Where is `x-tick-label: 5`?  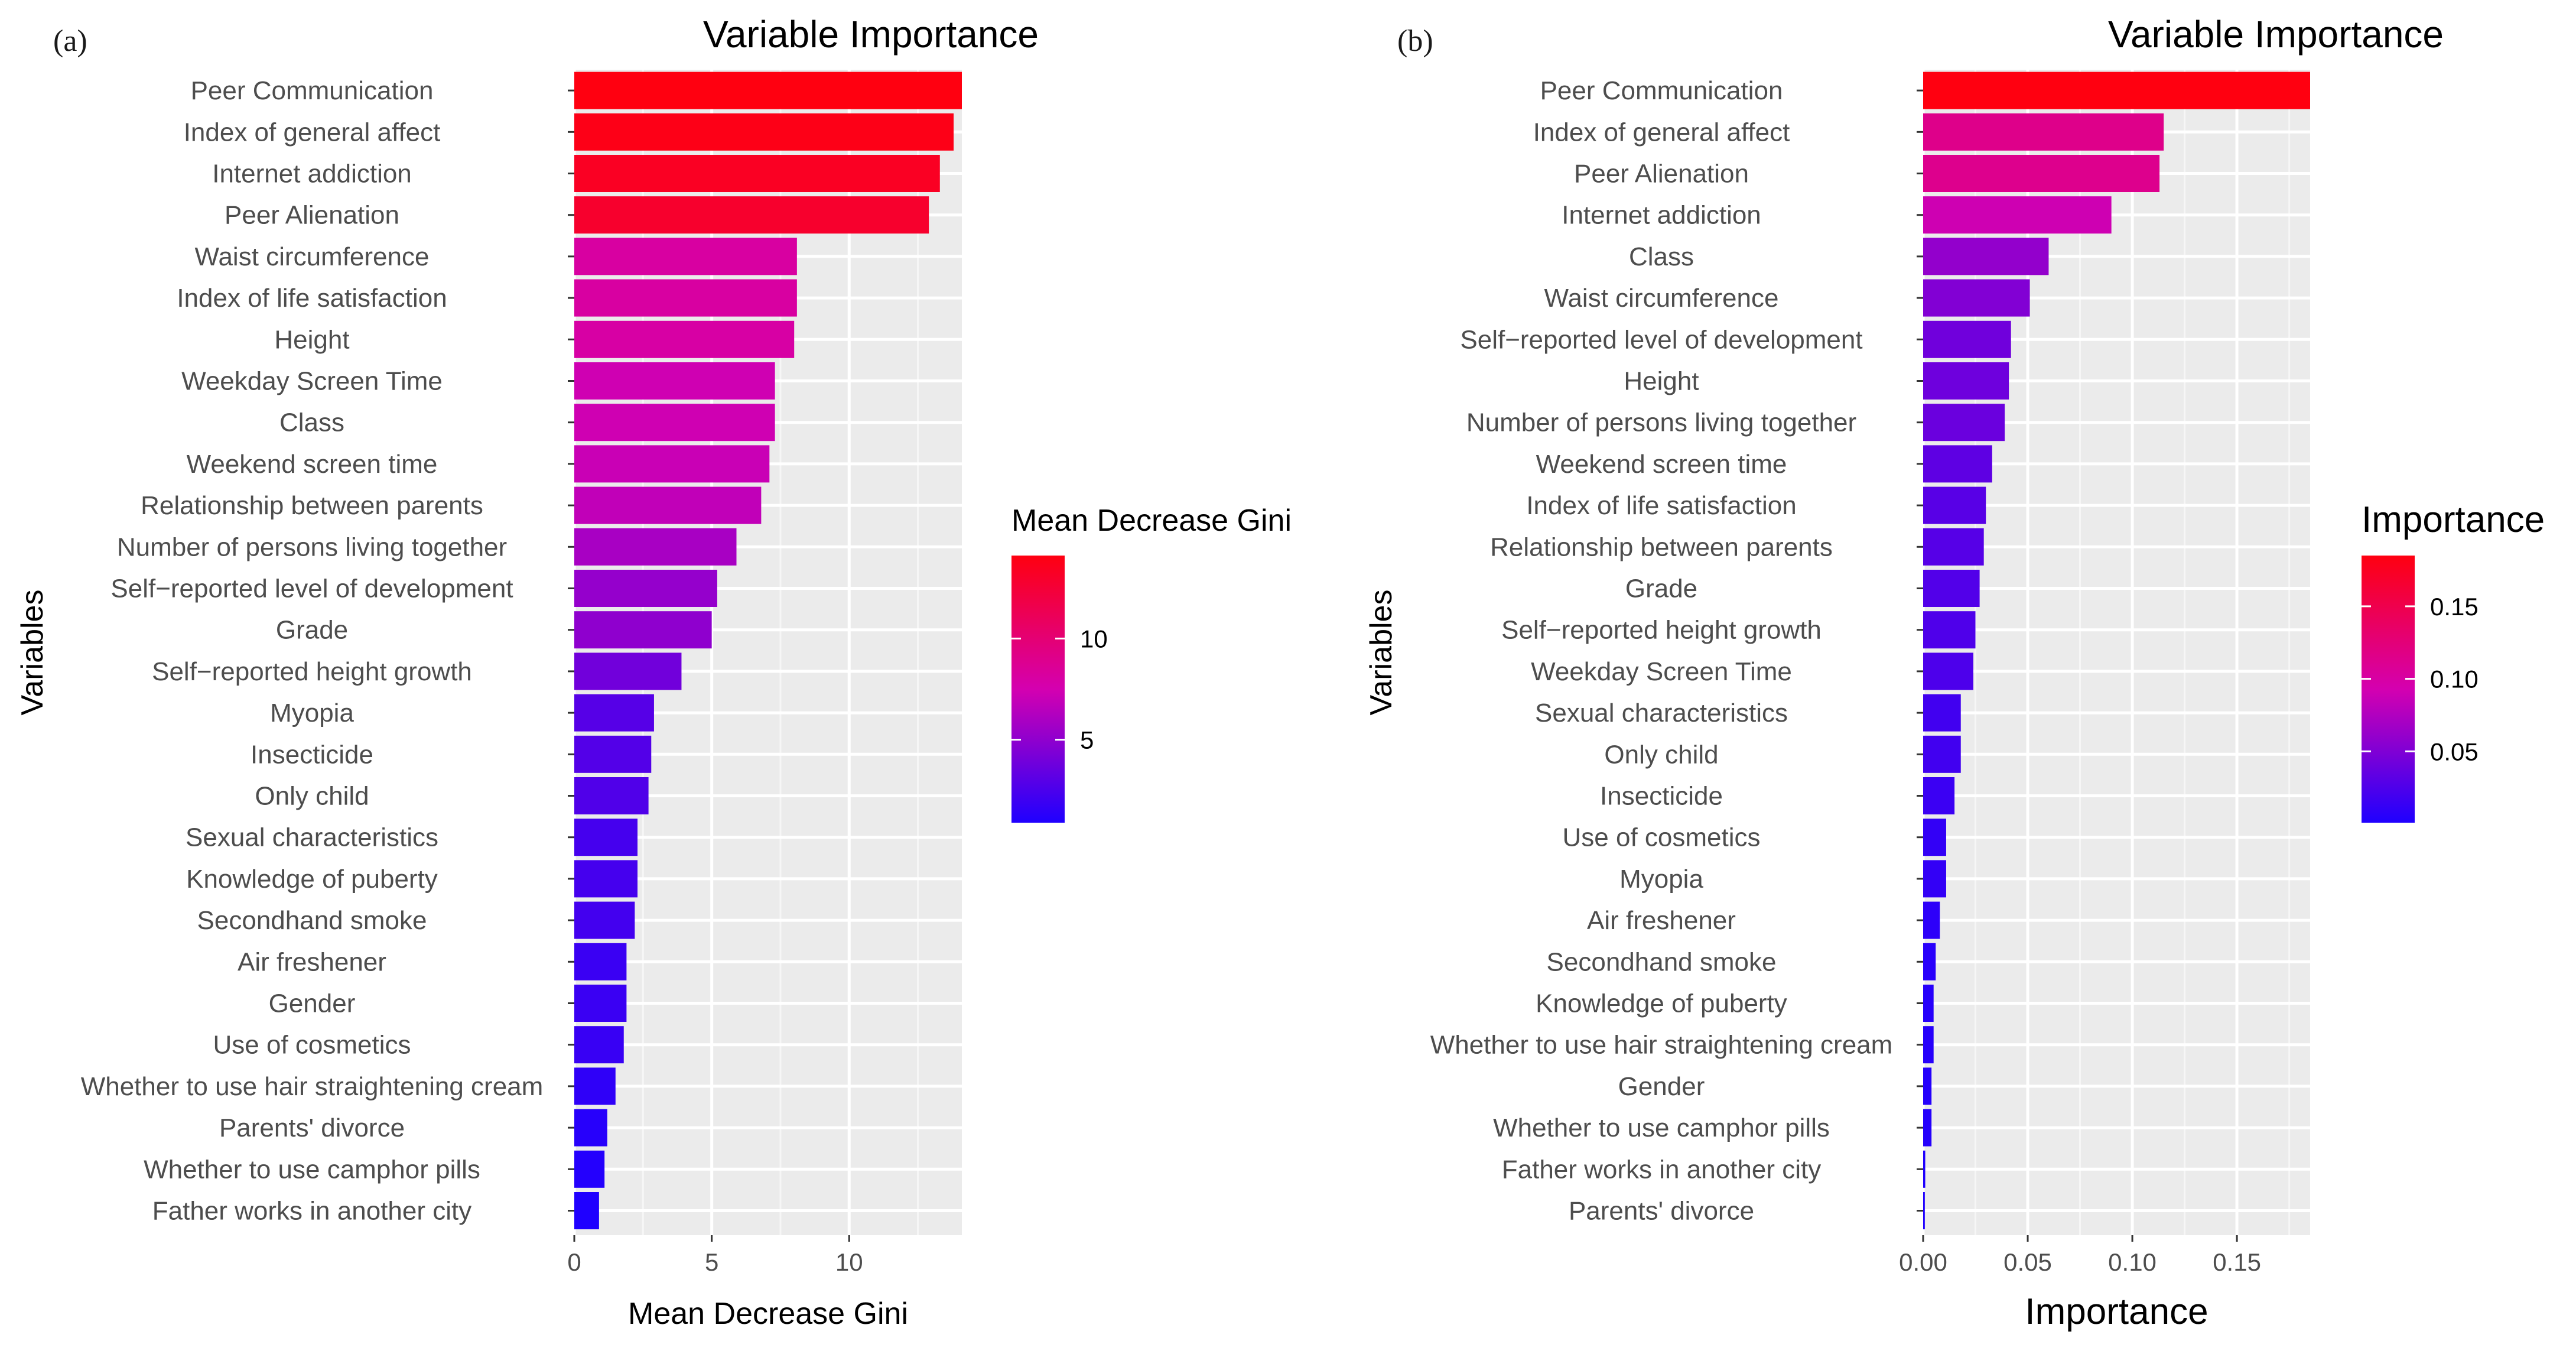 x-tick-label: 5 is located at coordinates (712, 1262).